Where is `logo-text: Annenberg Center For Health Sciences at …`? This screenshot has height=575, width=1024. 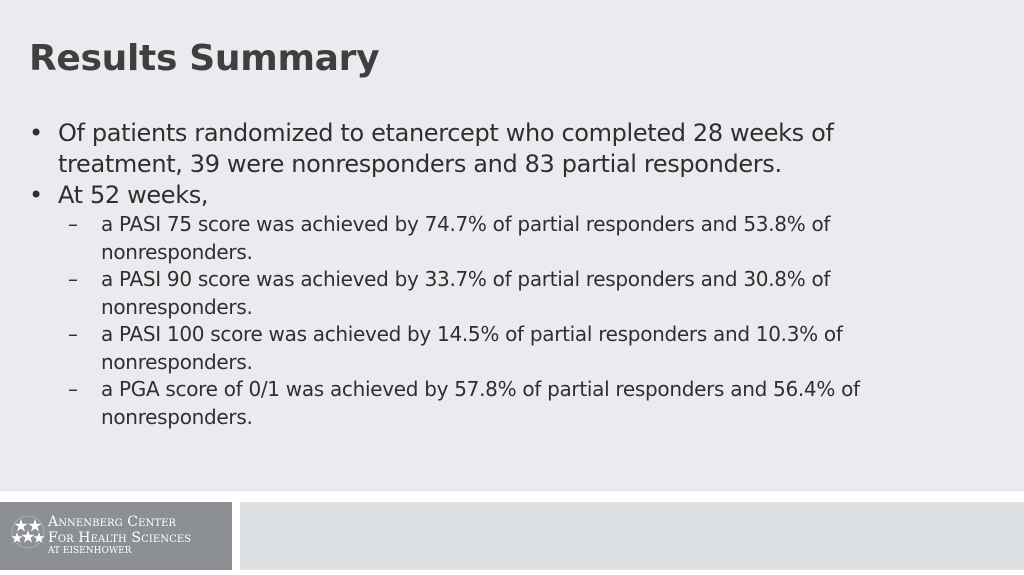 logo-text: Annenberg Center For Health Sciences at … is located at coordinates (119, 535).